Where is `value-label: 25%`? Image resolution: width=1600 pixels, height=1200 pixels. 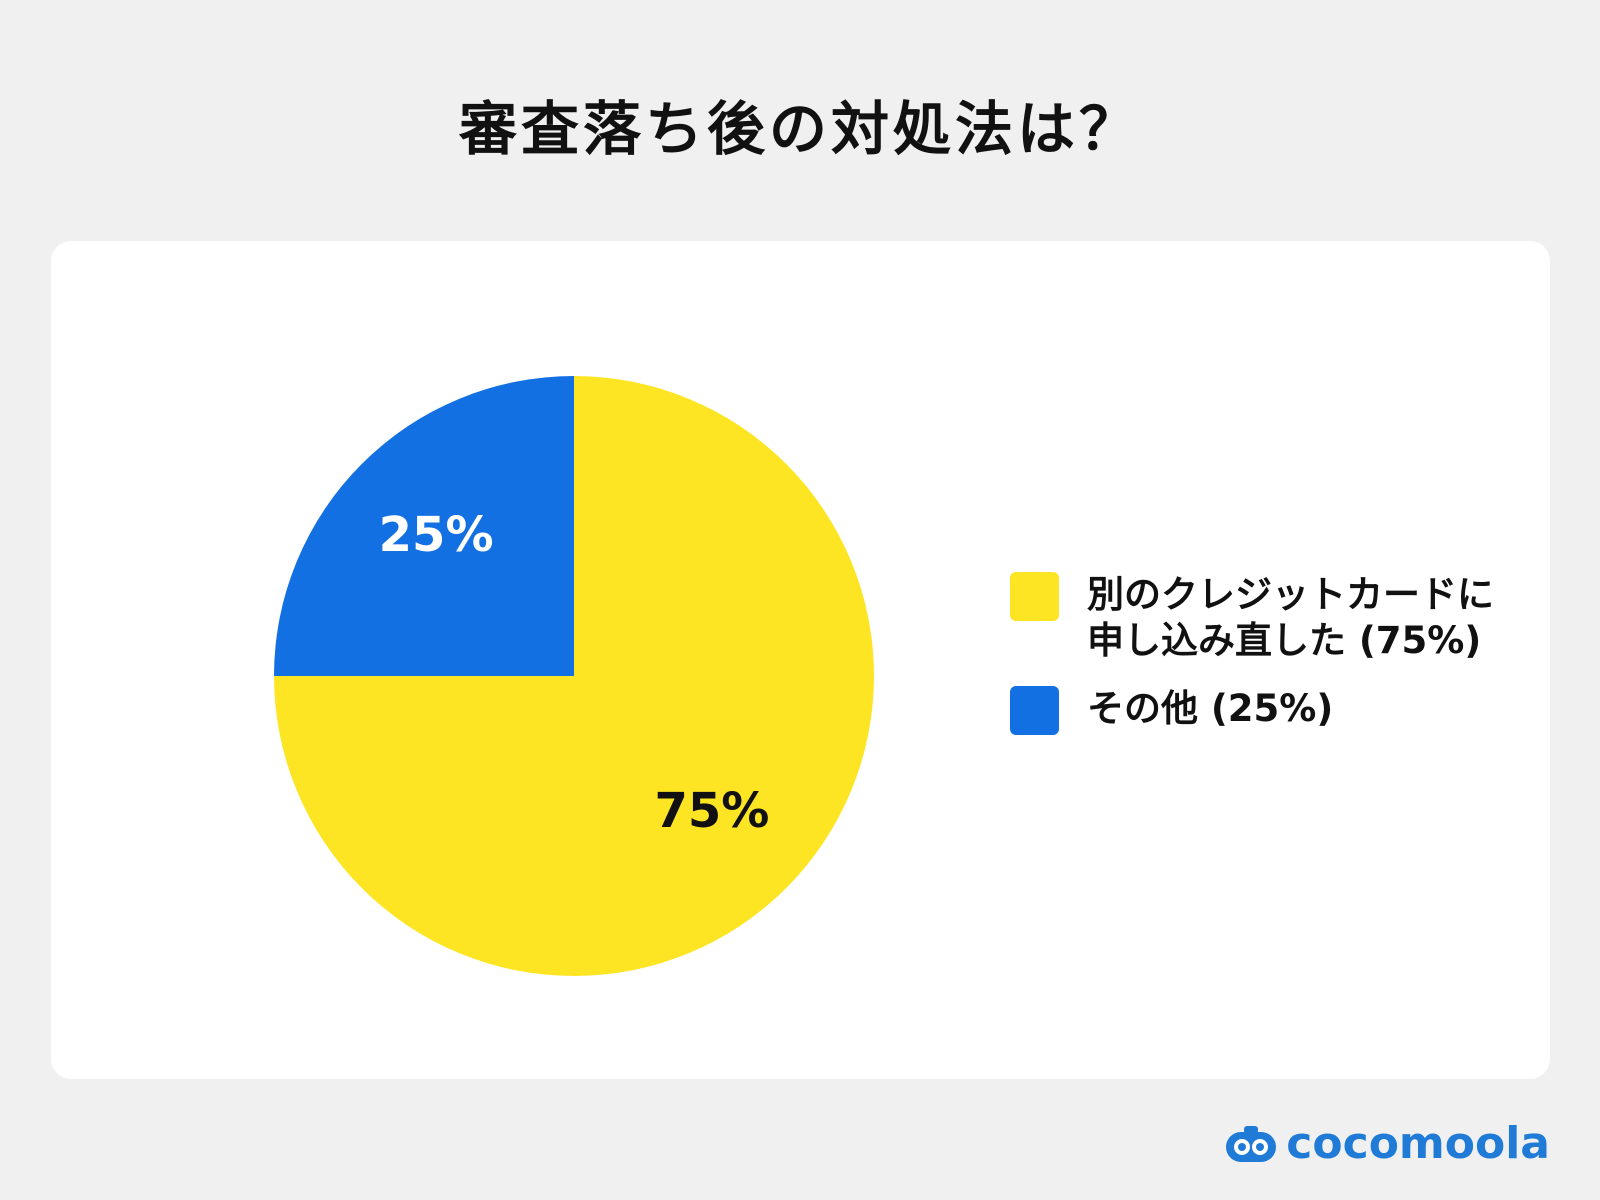 value-label: 25% is located at coordinates (436, 535).